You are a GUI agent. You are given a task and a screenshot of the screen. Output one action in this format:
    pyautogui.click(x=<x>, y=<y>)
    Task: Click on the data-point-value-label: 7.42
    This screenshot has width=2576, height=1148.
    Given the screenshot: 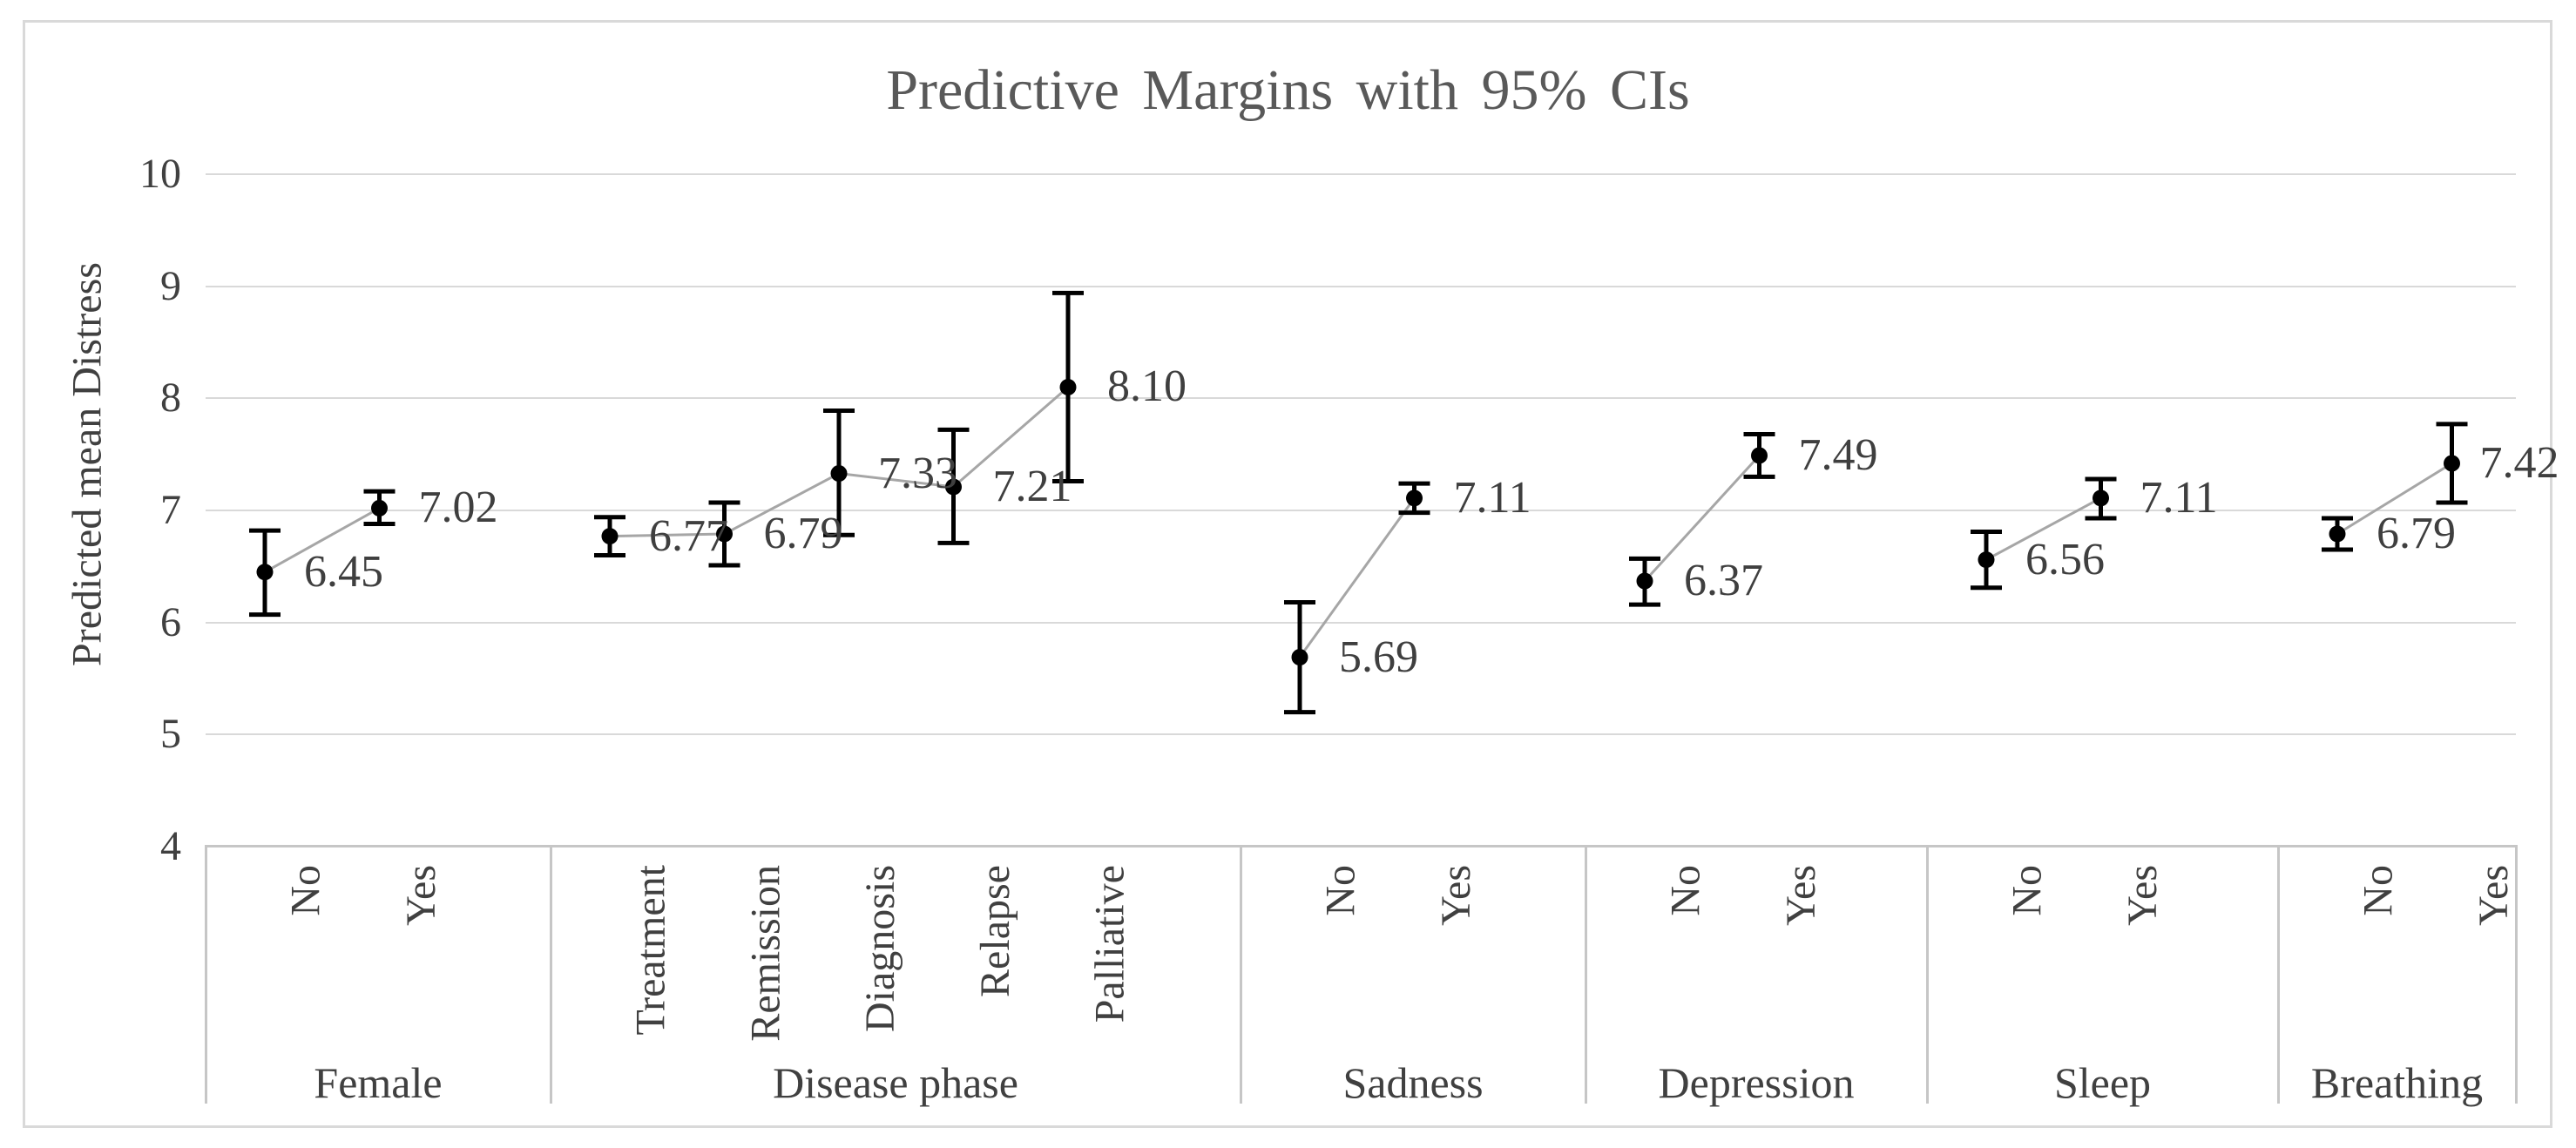 What is the action you would take?
    pyautogui.click(x=2519, y=463)
    